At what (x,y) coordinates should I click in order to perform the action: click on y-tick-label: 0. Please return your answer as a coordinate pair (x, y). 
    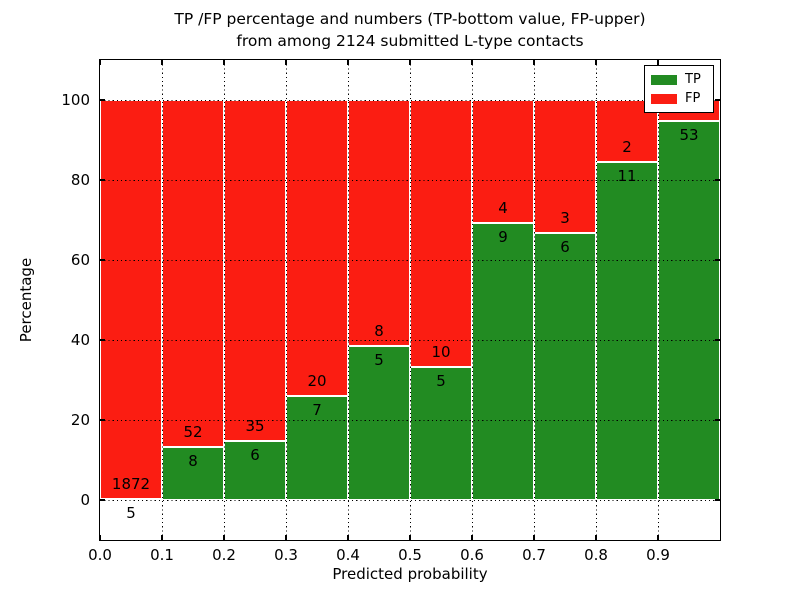
    Looking at the image, I should click on (85, 500).